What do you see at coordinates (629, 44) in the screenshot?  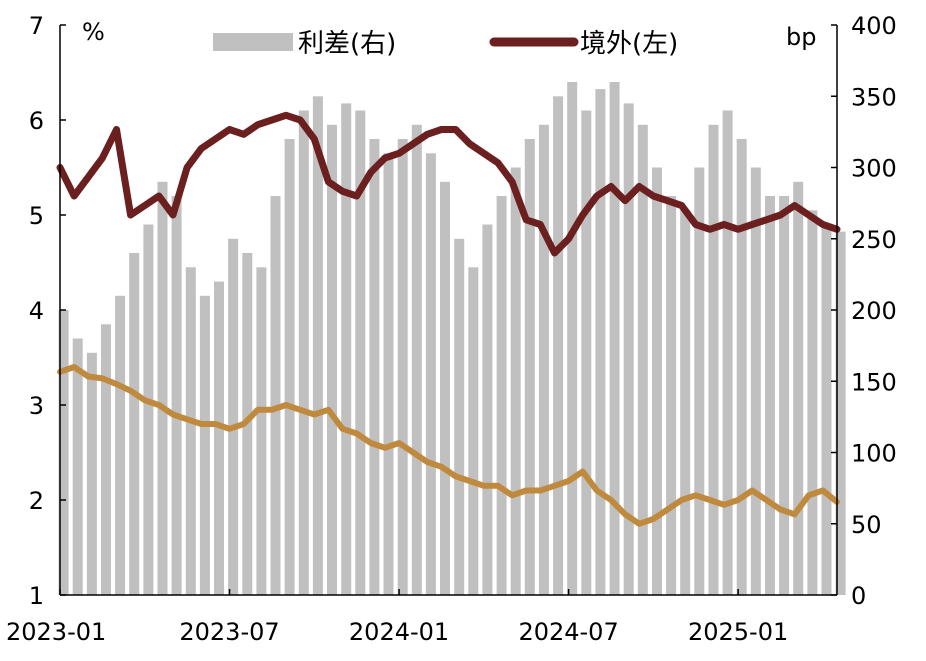 I see `legend-label-offshore: 境外(左)` at bounding box center [629, 44].